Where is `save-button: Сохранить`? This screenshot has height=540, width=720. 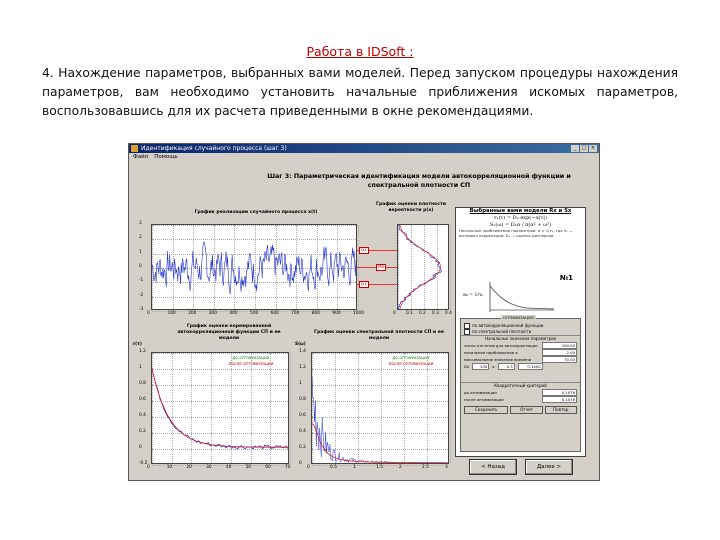 save-button: Сохранить is located at coordinates (486, 410).